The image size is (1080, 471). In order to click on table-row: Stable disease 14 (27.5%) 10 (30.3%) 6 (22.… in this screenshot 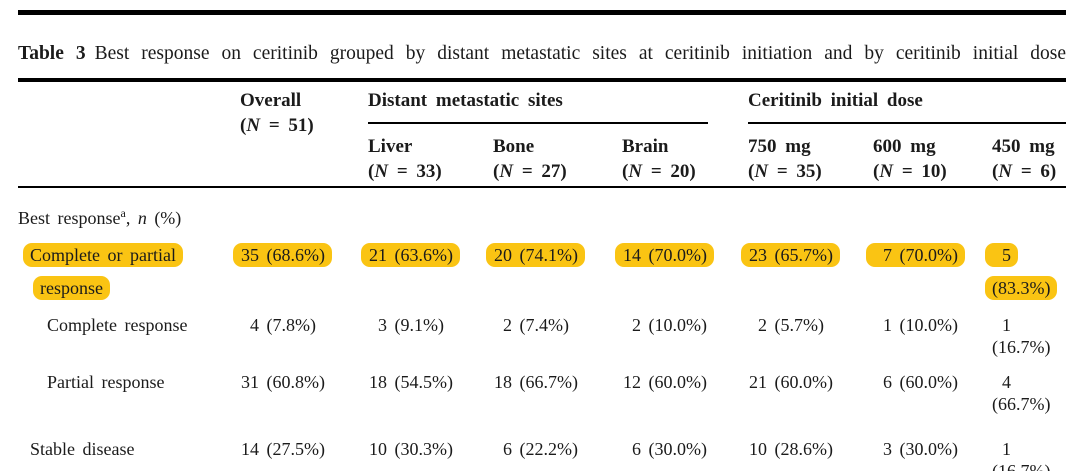, I will do `click(542, 454)`.